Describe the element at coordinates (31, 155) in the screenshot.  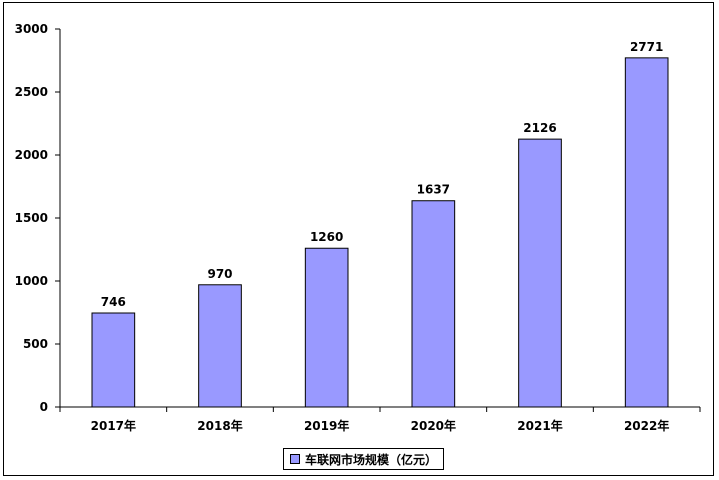
I see `y-tick-label: 2000` at that location.